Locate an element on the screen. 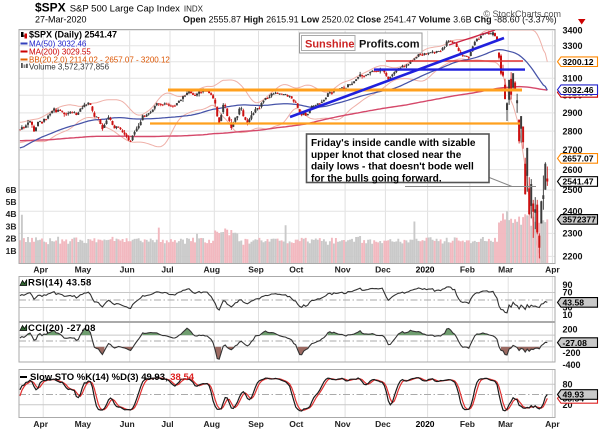 The width and height of the screenshot is (600, 433). svg-text: 10 is located at coordinates (568, 315).